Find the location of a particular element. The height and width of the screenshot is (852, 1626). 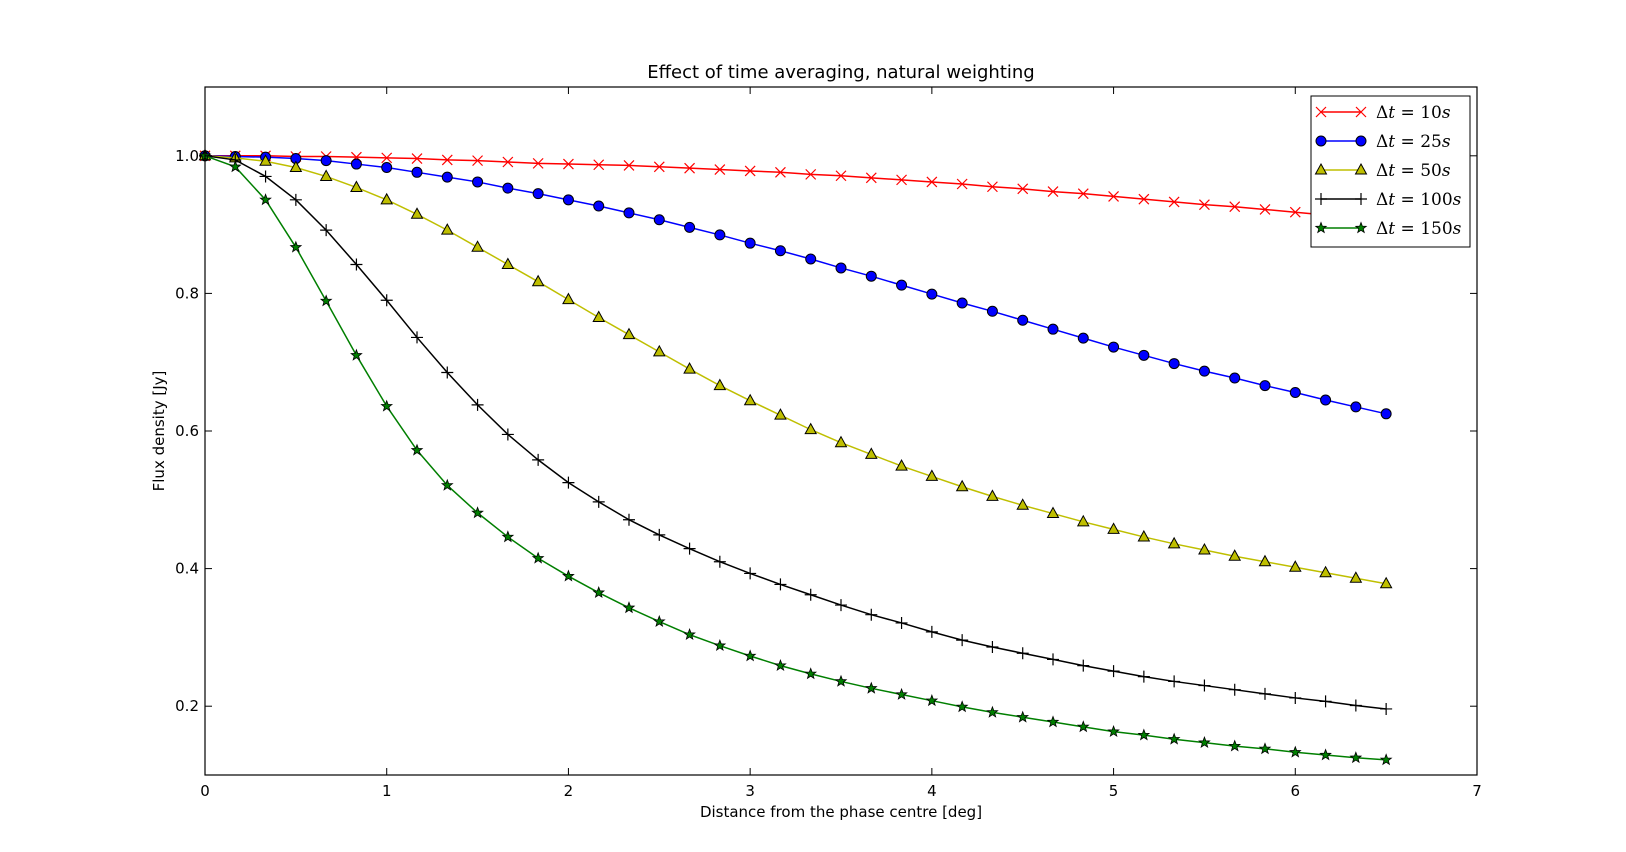

legend-entry-2: Δt = 50s is located at coordinates (1382, 171).